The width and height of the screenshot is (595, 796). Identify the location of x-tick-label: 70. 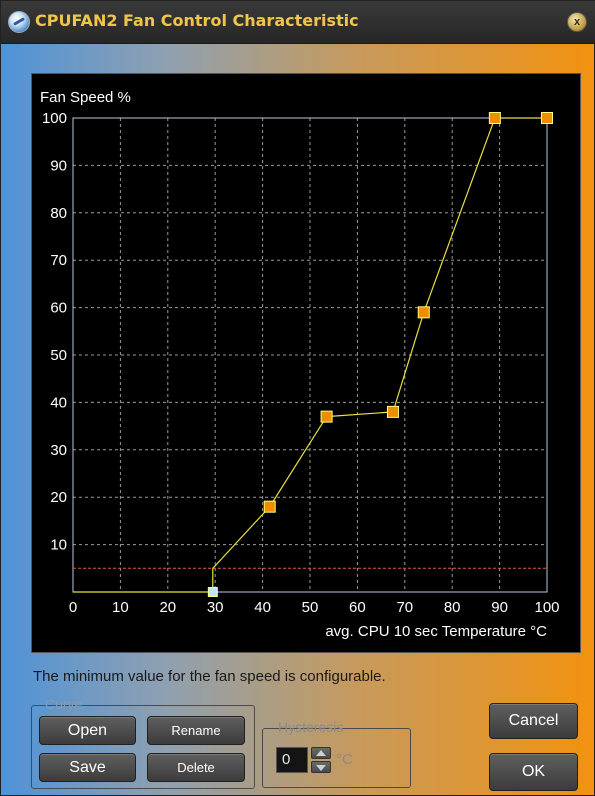
(404, 607).